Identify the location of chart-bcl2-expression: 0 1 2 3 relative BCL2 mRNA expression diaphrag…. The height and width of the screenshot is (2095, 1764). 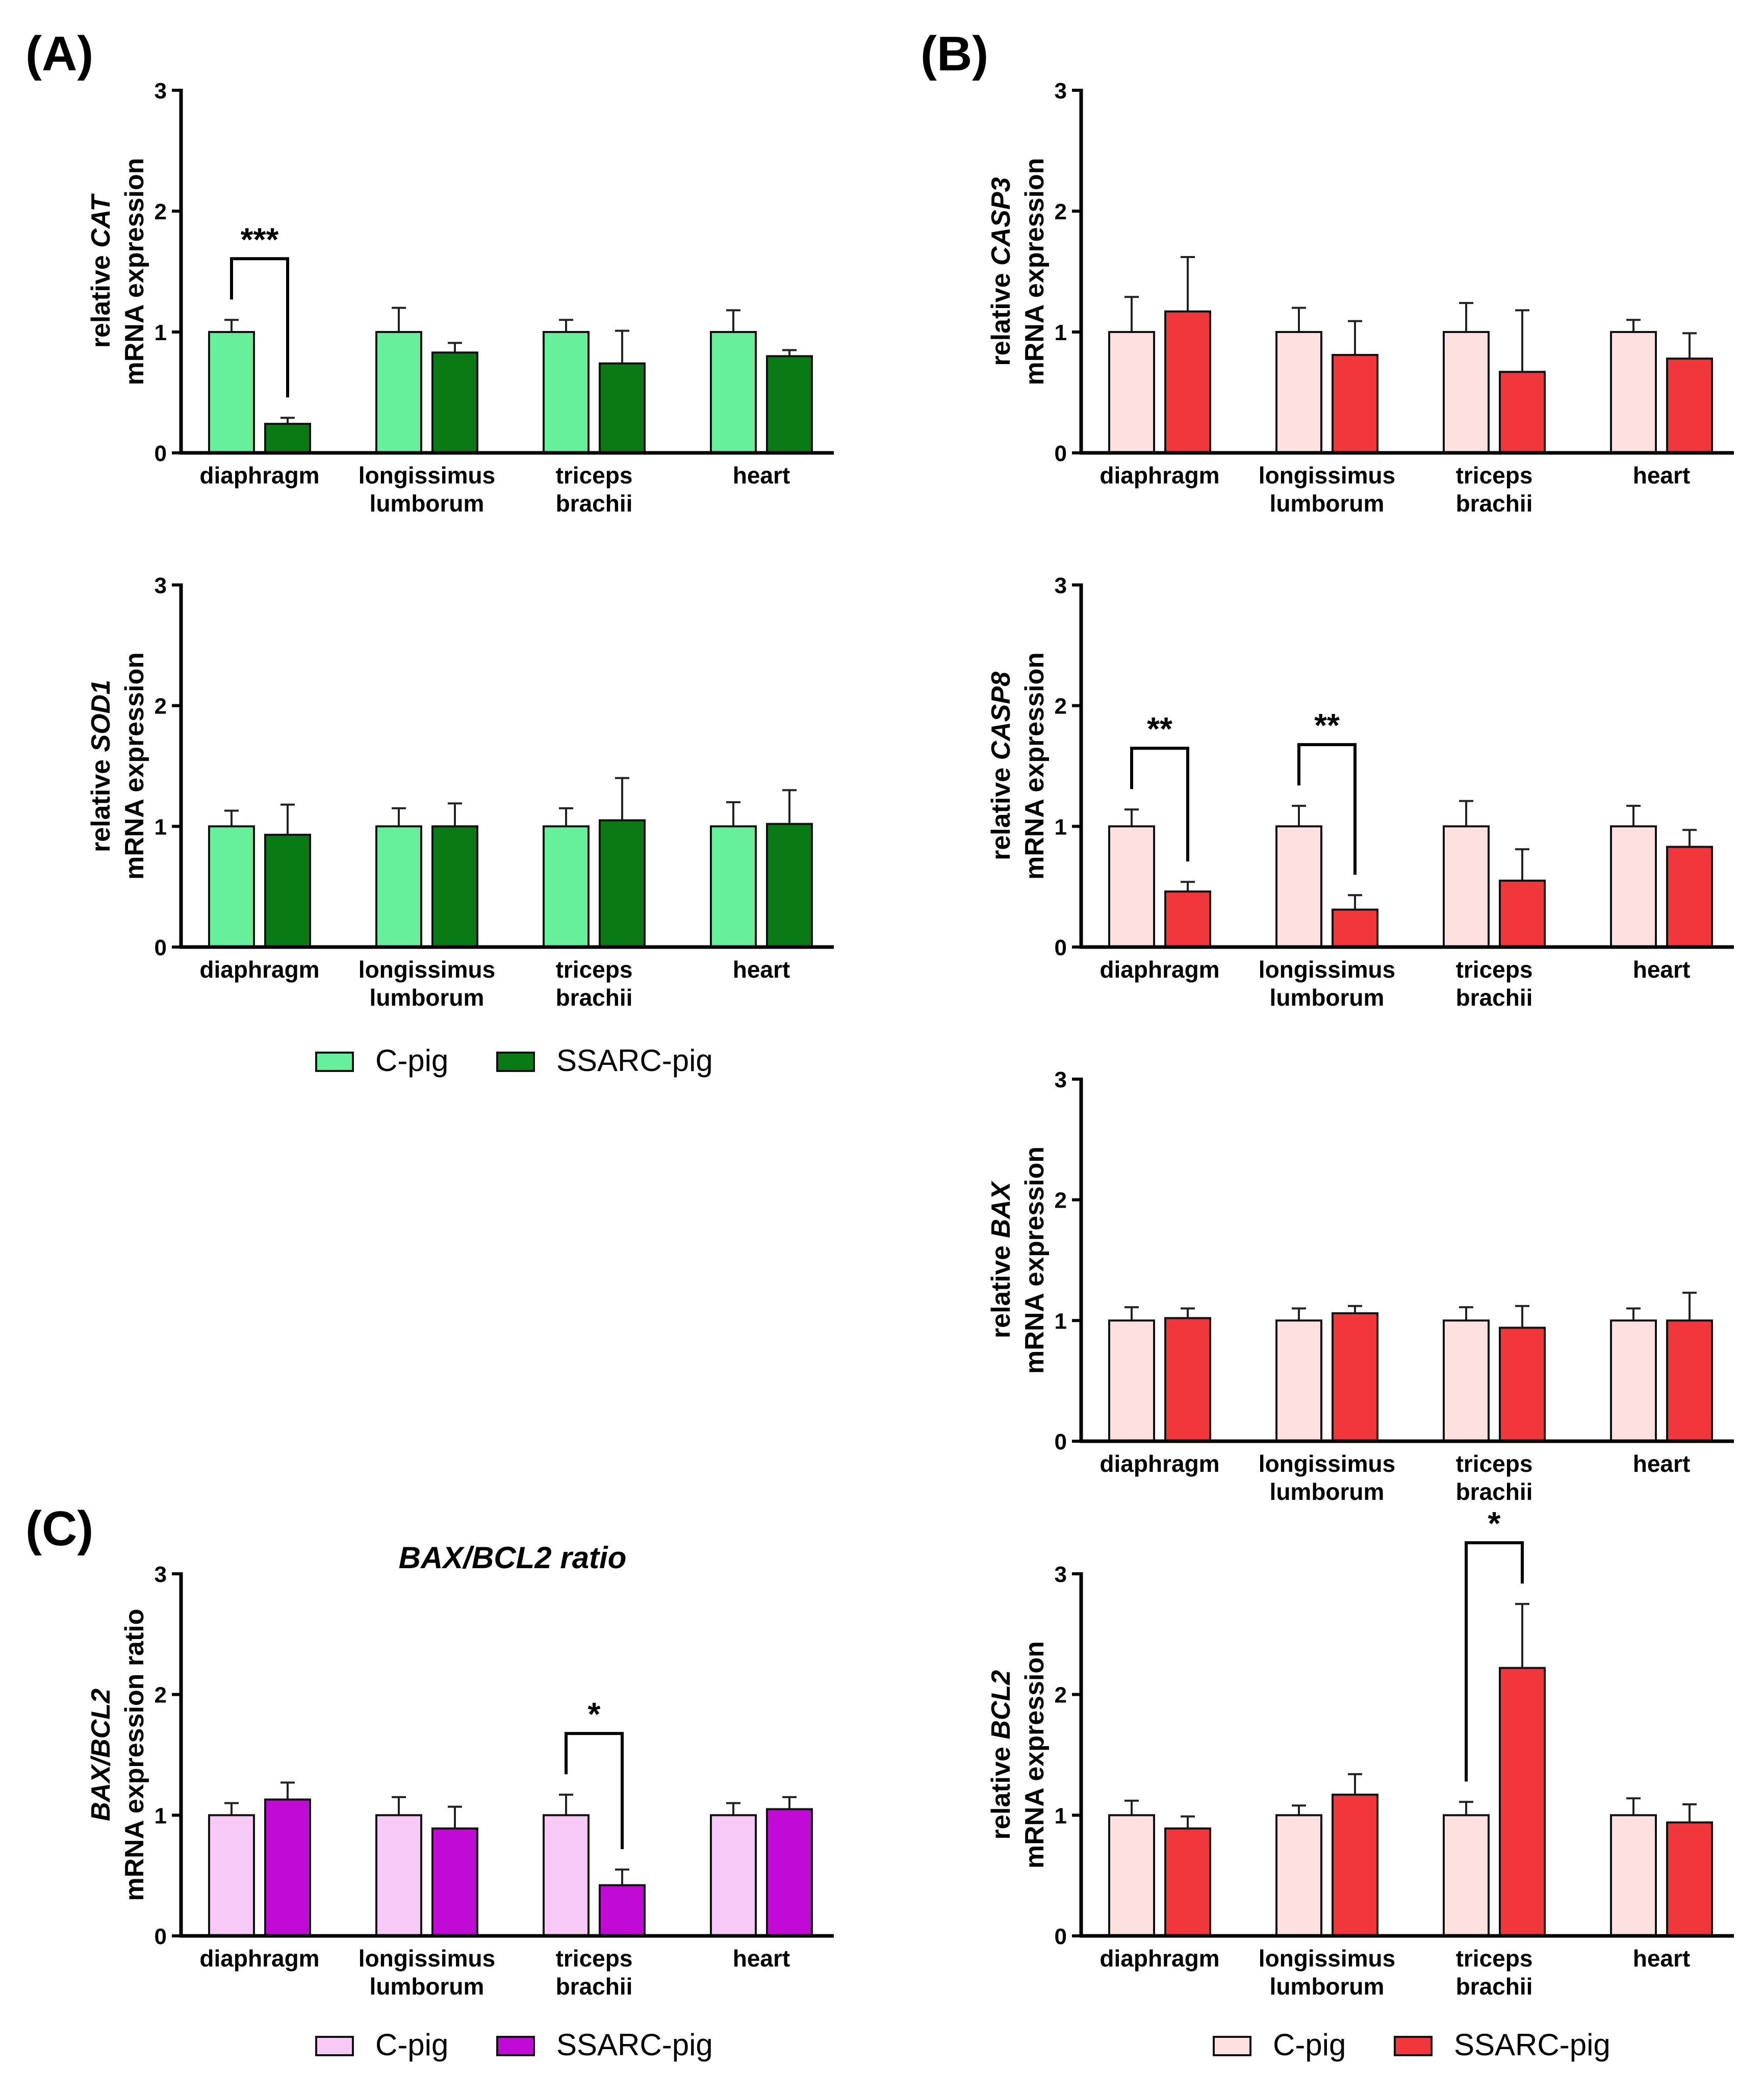
(1360, 1753).